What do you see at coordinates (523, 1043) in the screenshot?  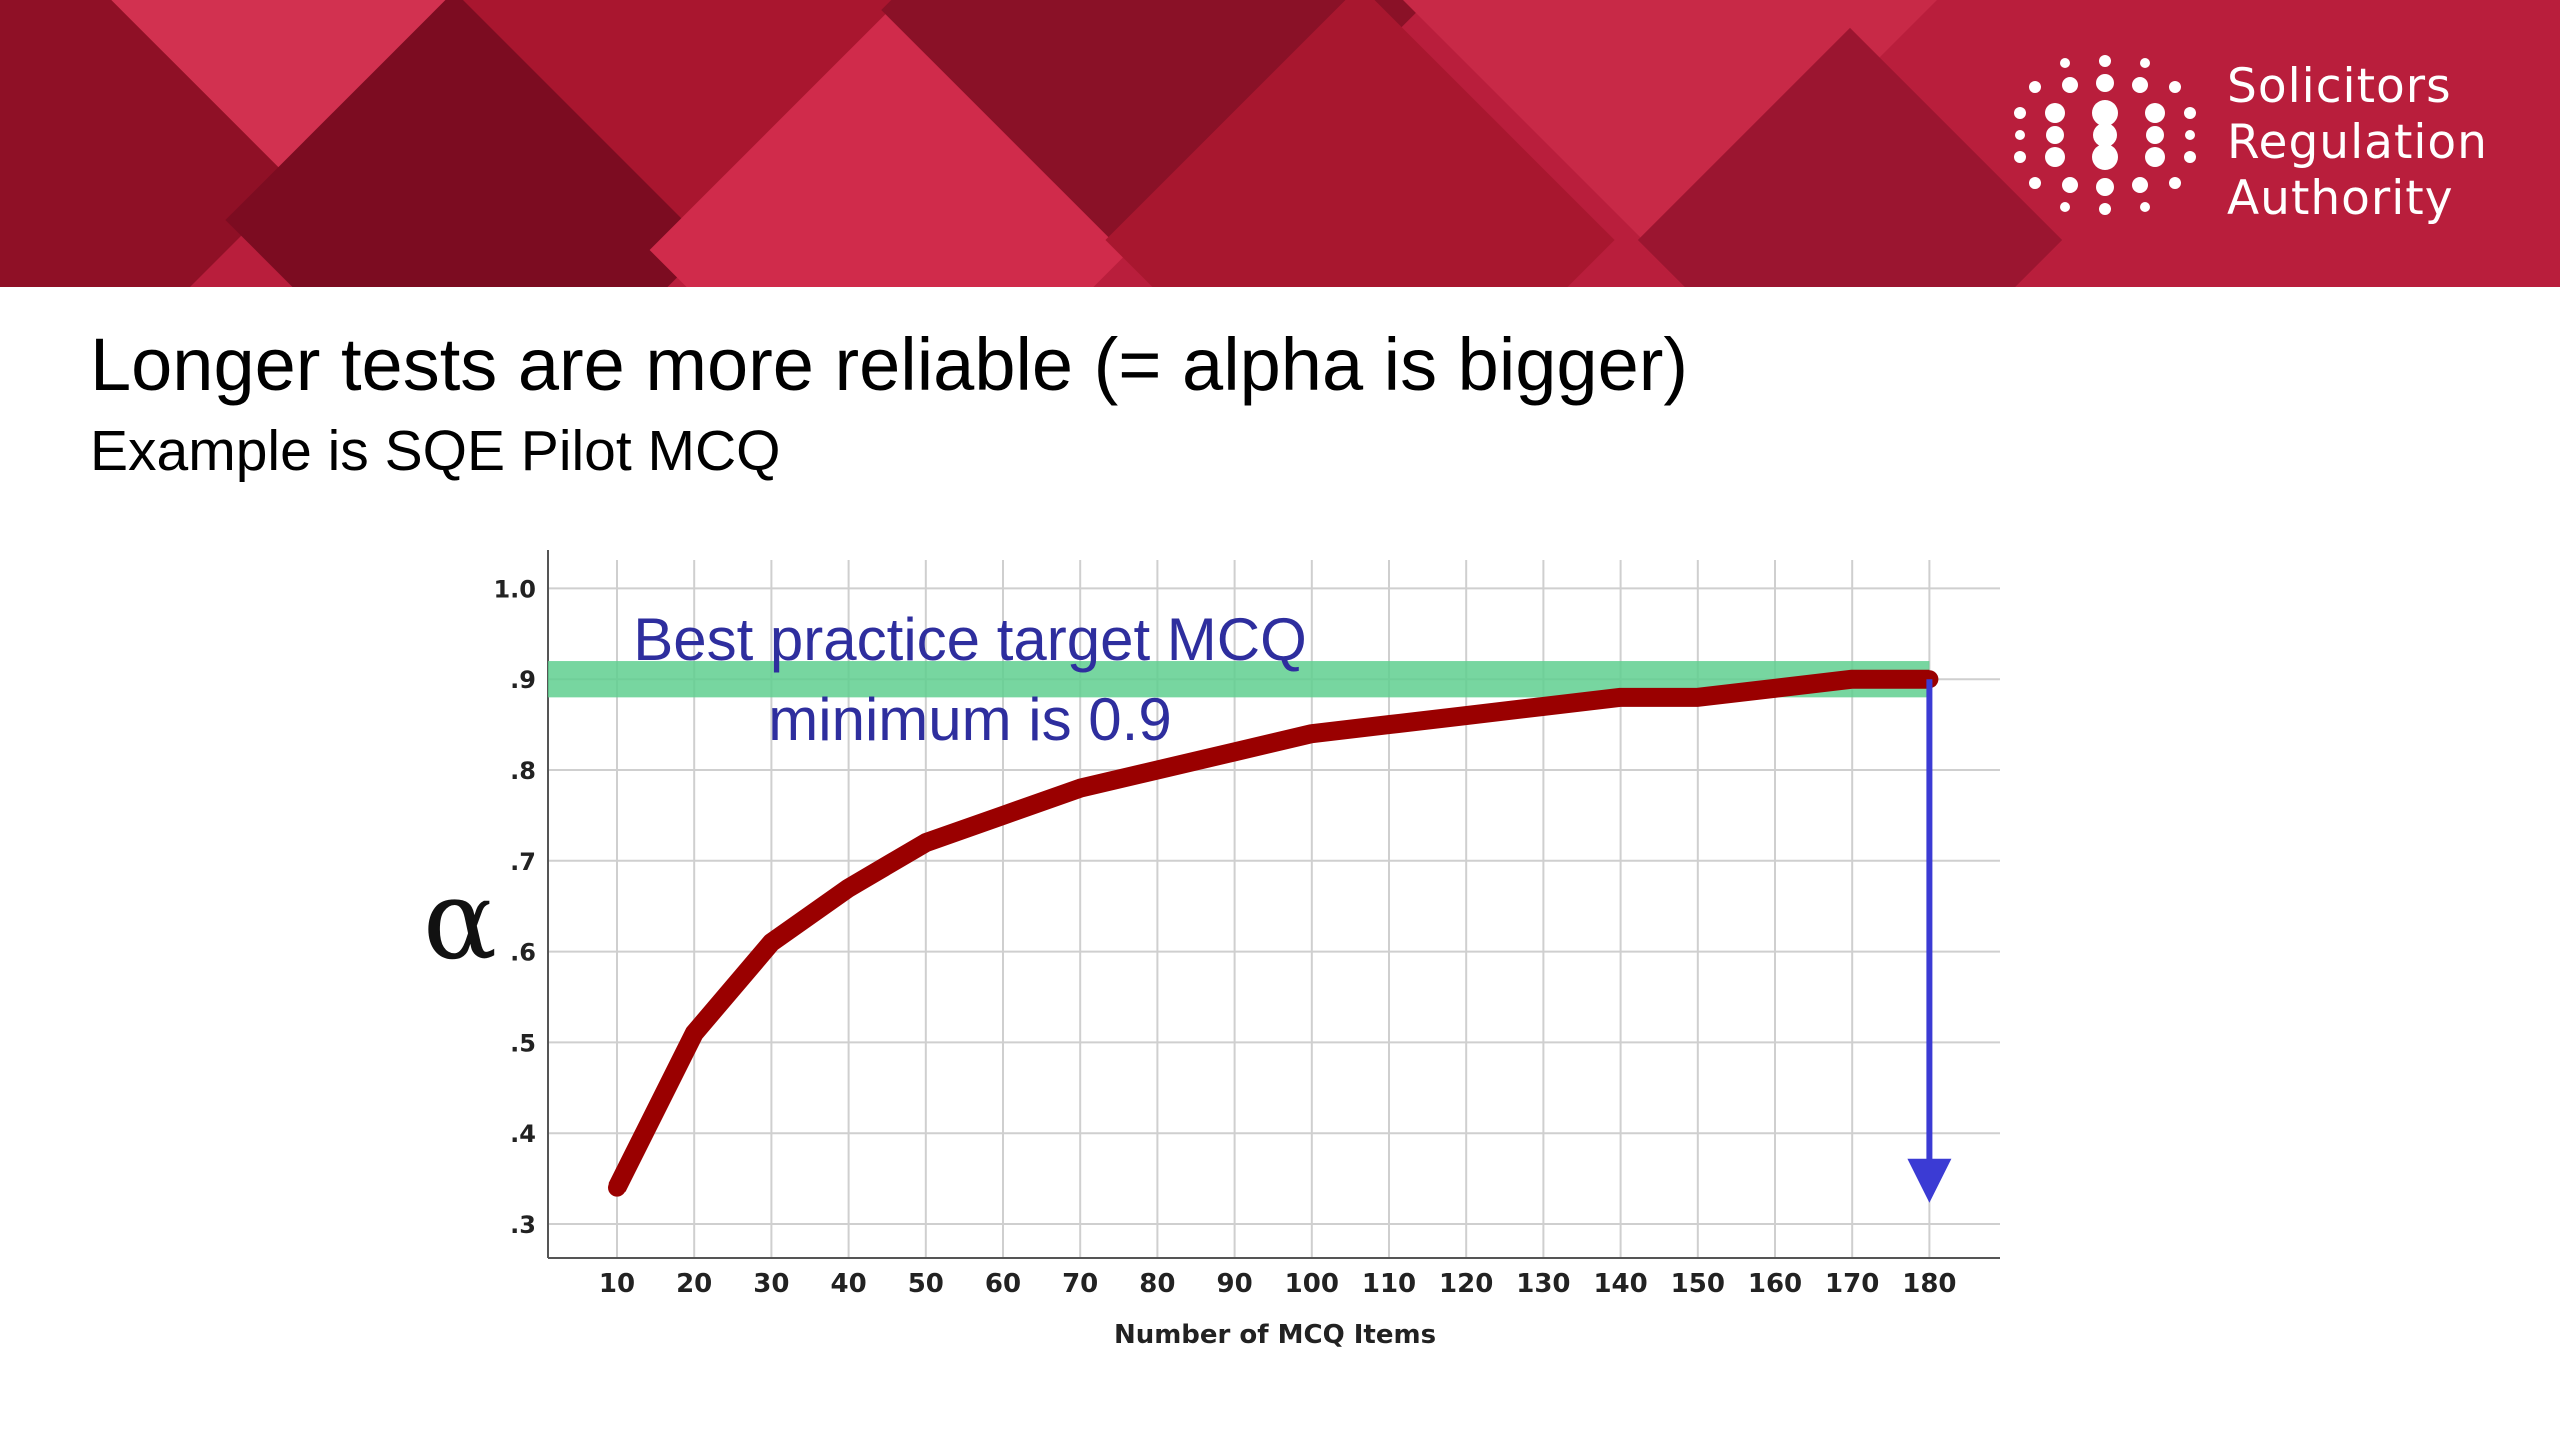 I see `y-tick-label: .5` at bounding box center [523, 1043].